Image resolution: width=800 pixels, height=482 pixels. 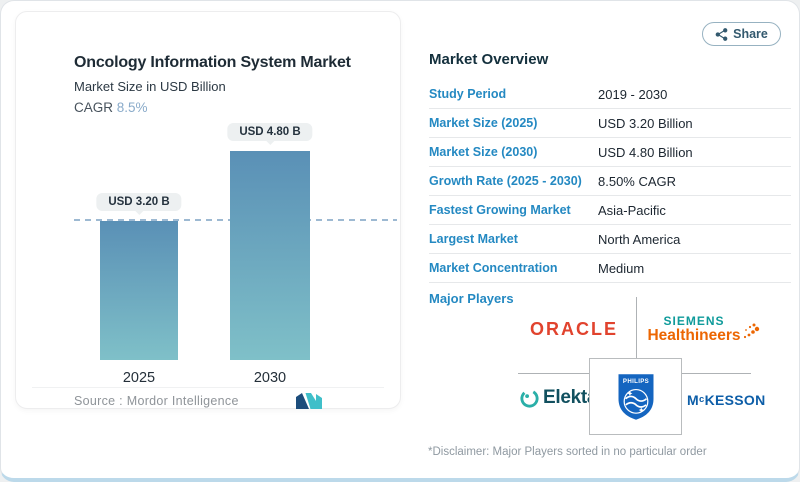 What do you see at coordinates (212, 62) in the screenshot?
I see `chart-title: Oncology Information System Market` at bounding box center [212, 62].